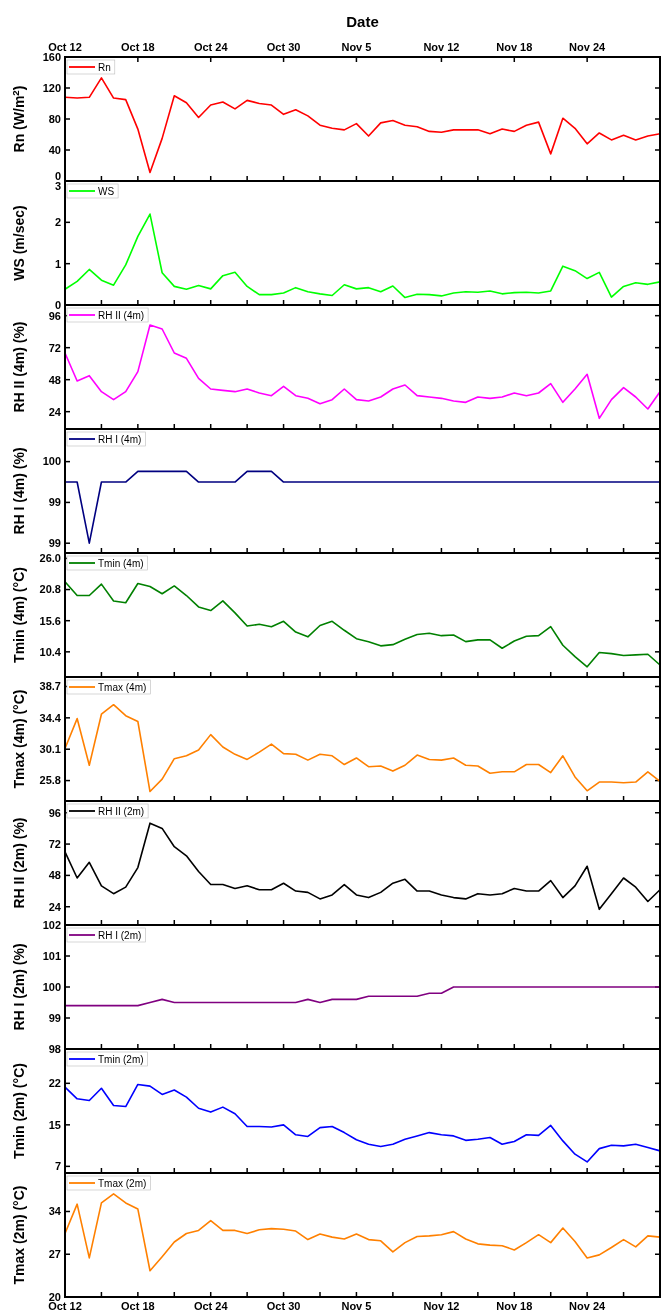 Image resolution: width=668 pixels, height=1313 pixels. What do you see at coordinates (57, 1166) in the screenshot?
I see `y-tick-label: 7` at bounding box center [57, 1166].